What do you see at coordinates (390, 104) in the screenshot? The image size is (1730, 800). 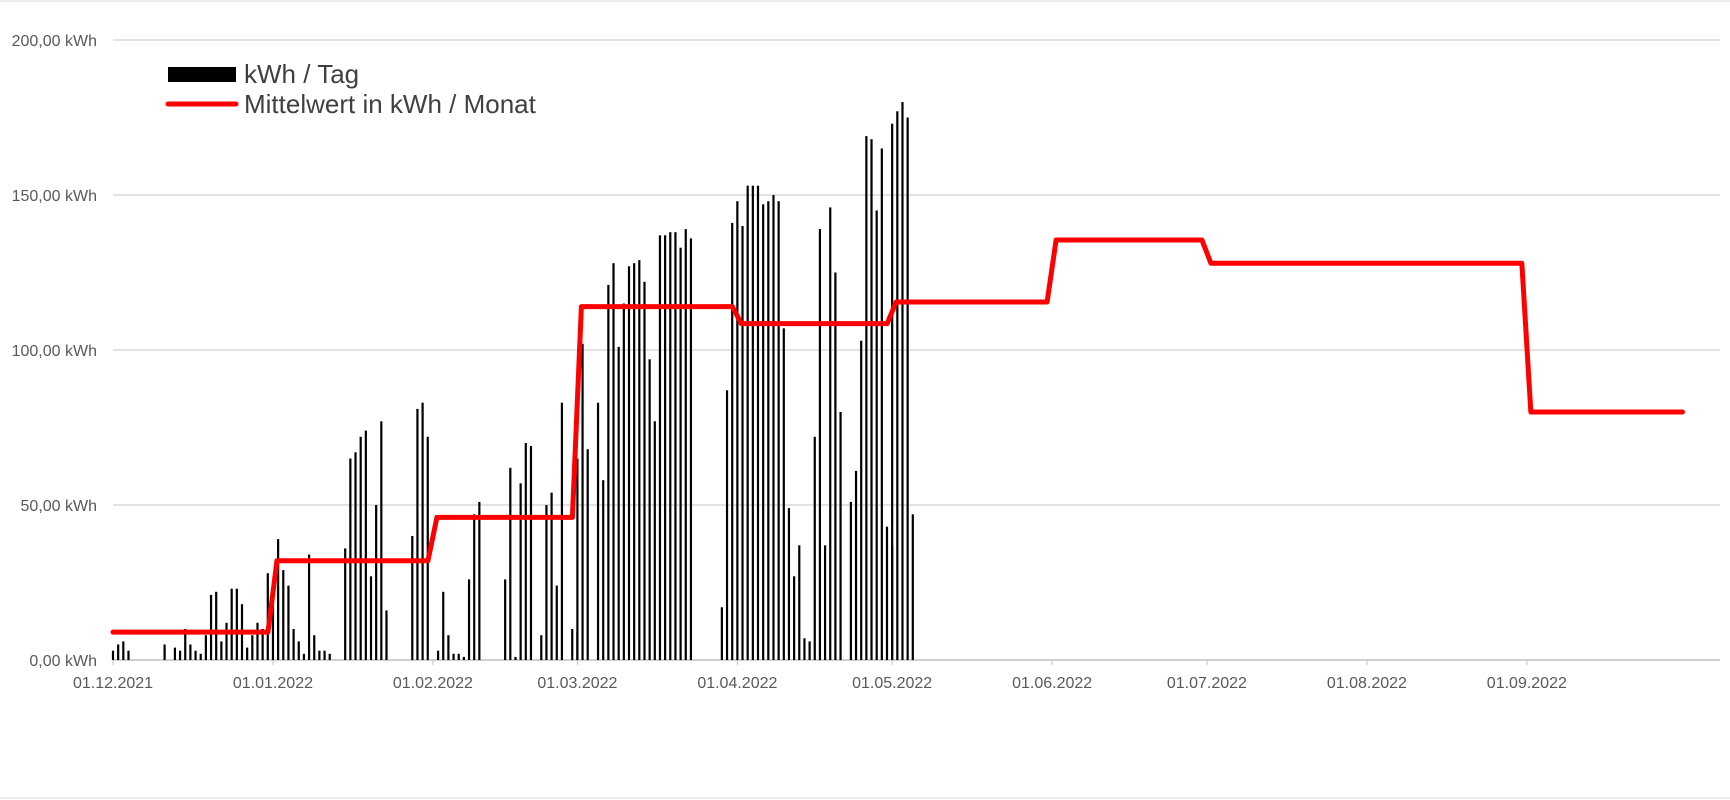 I see `legend-line-label: Mittelwert in kWh / Monat` at bounding box center [390, 104].